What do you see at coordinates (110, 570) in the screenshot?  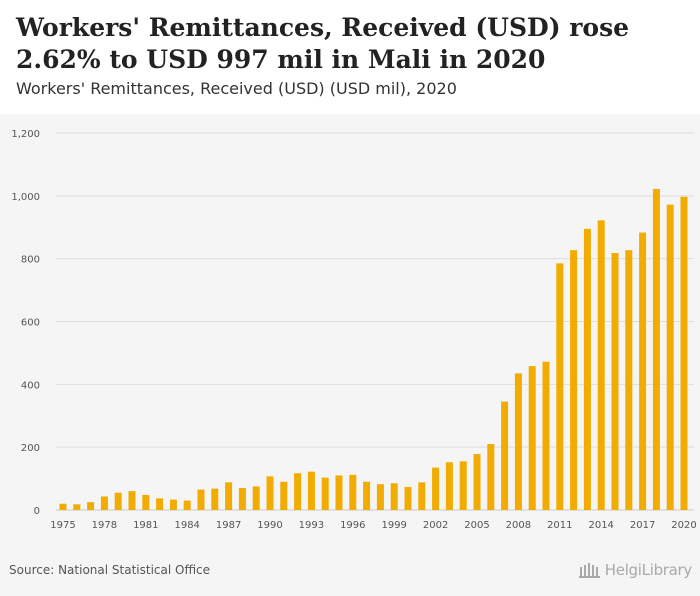 I see `source-note: Source: National Statistical Office` at bounding box center [110, 570].